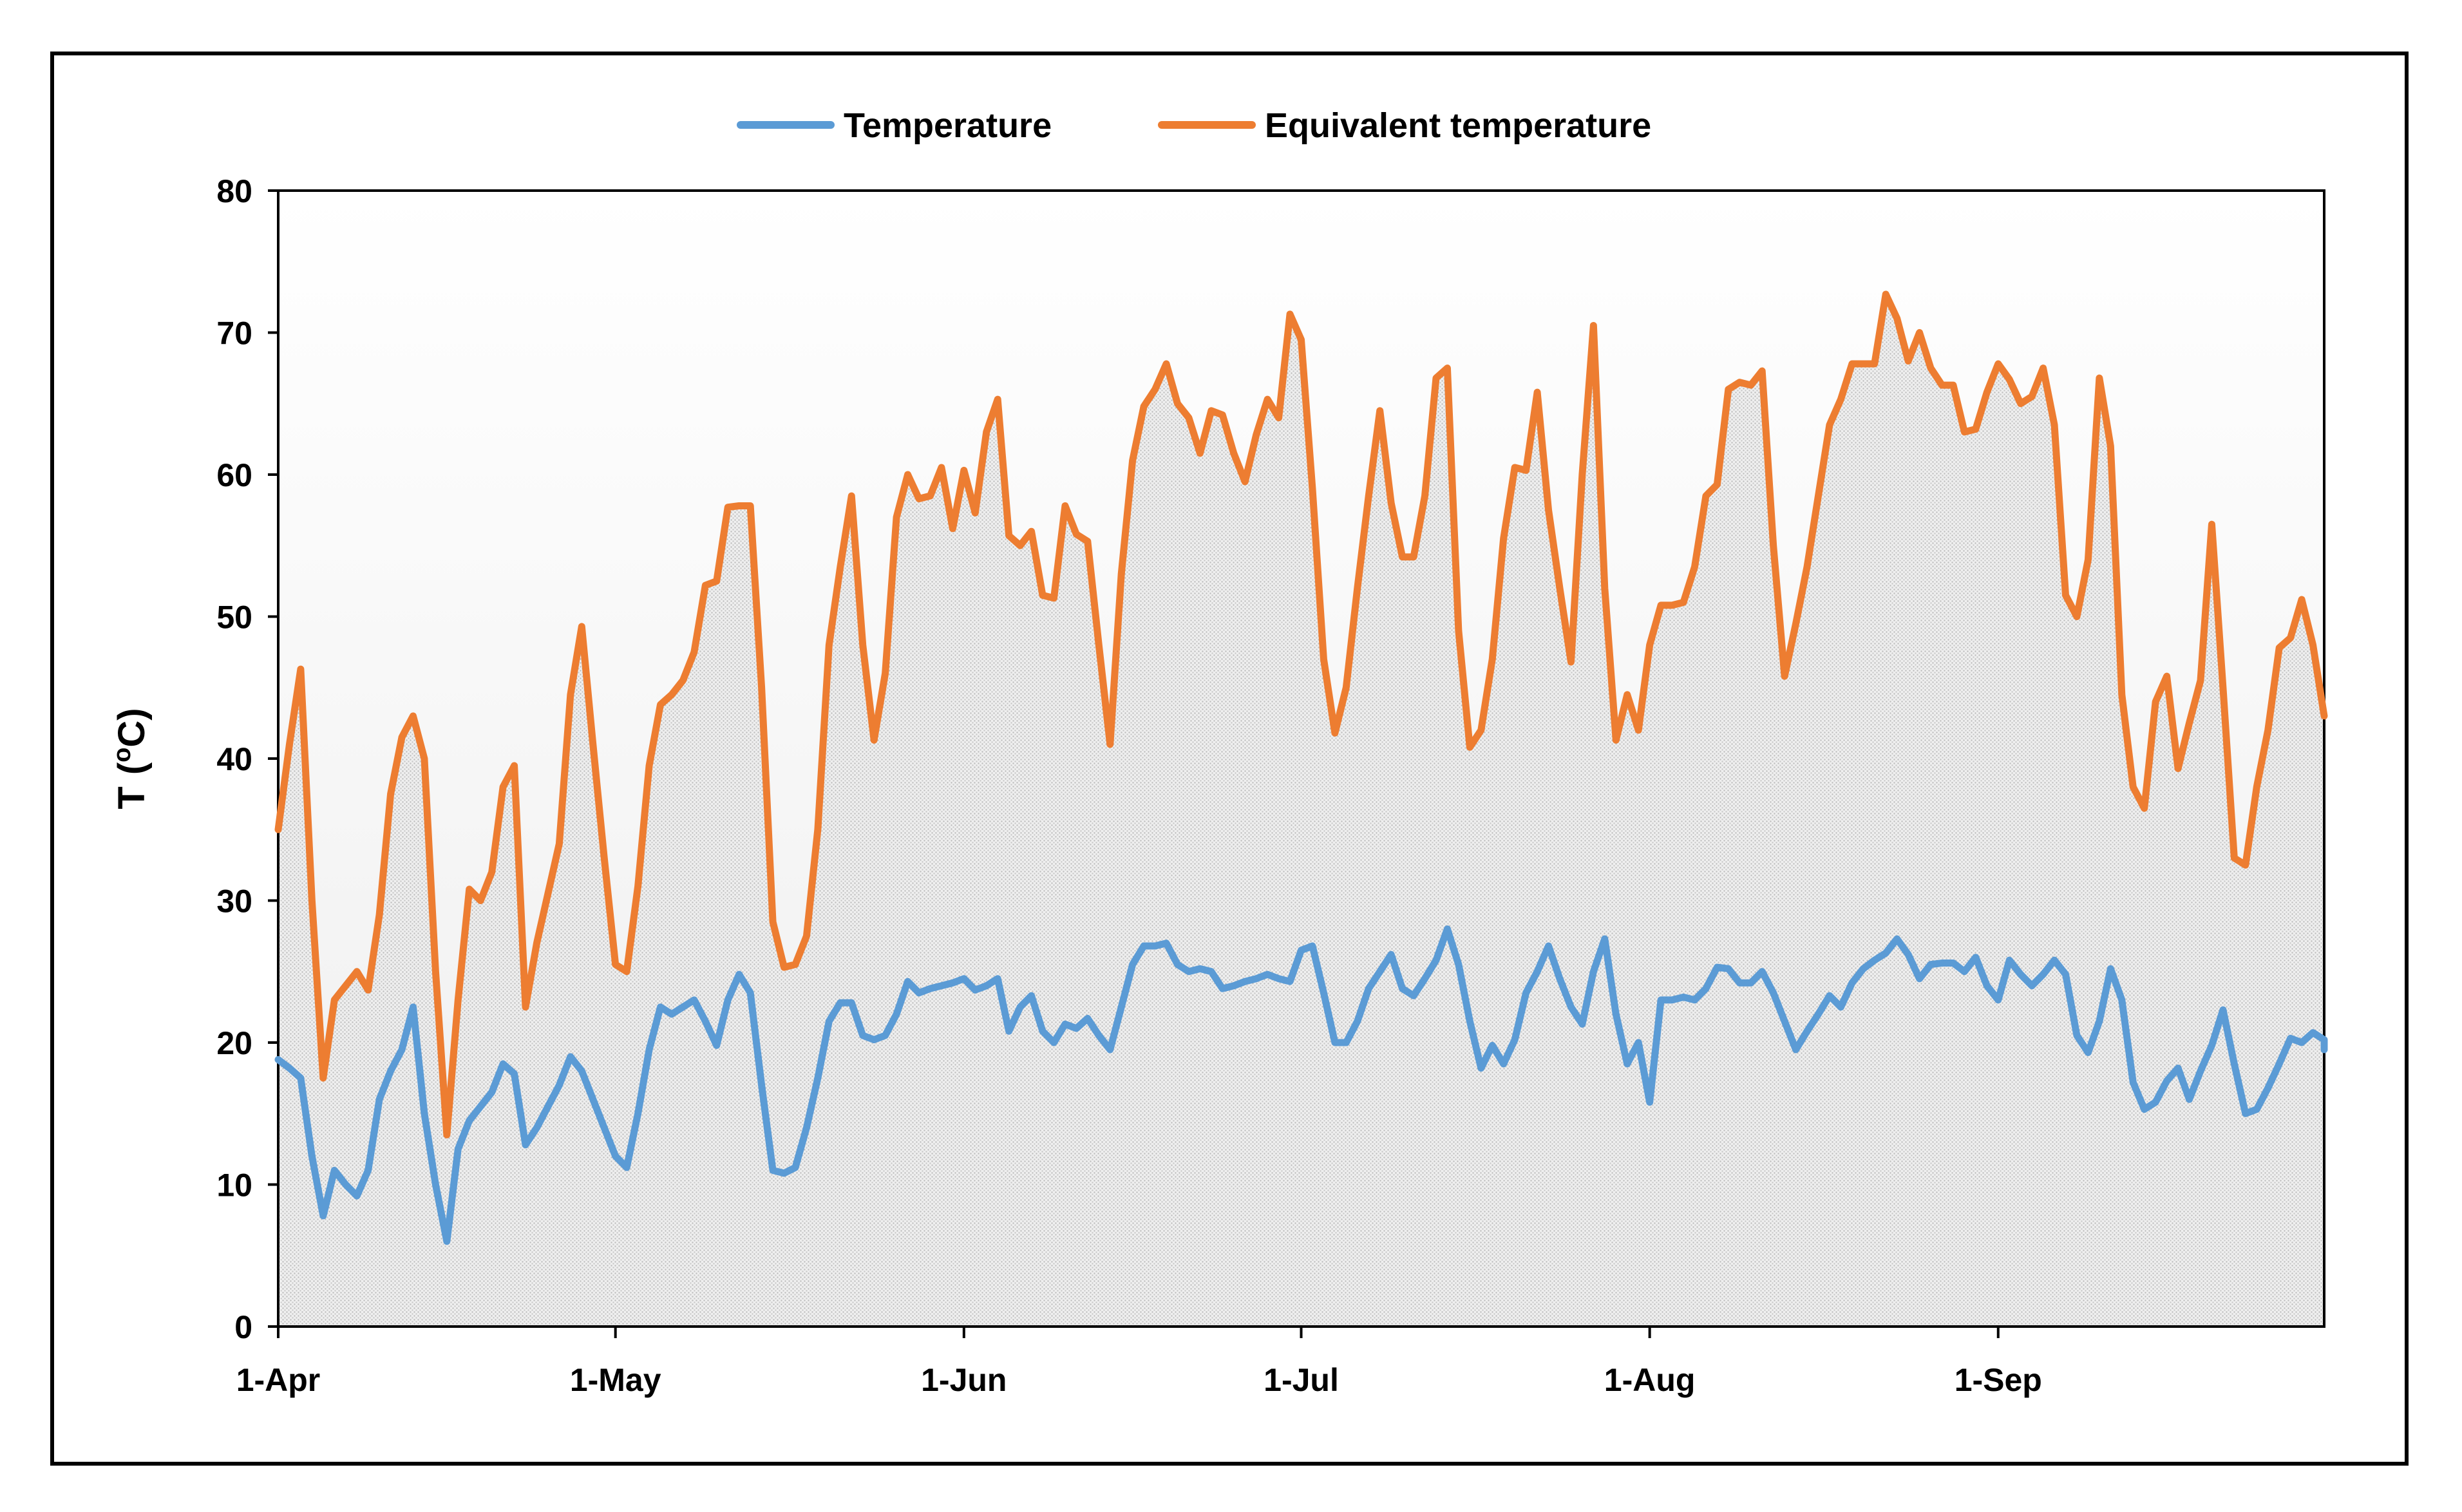  Describe the element at coordinates (1301, 1380) in the screenshot. I see `x-tick-label: 1-Jul` at that location.